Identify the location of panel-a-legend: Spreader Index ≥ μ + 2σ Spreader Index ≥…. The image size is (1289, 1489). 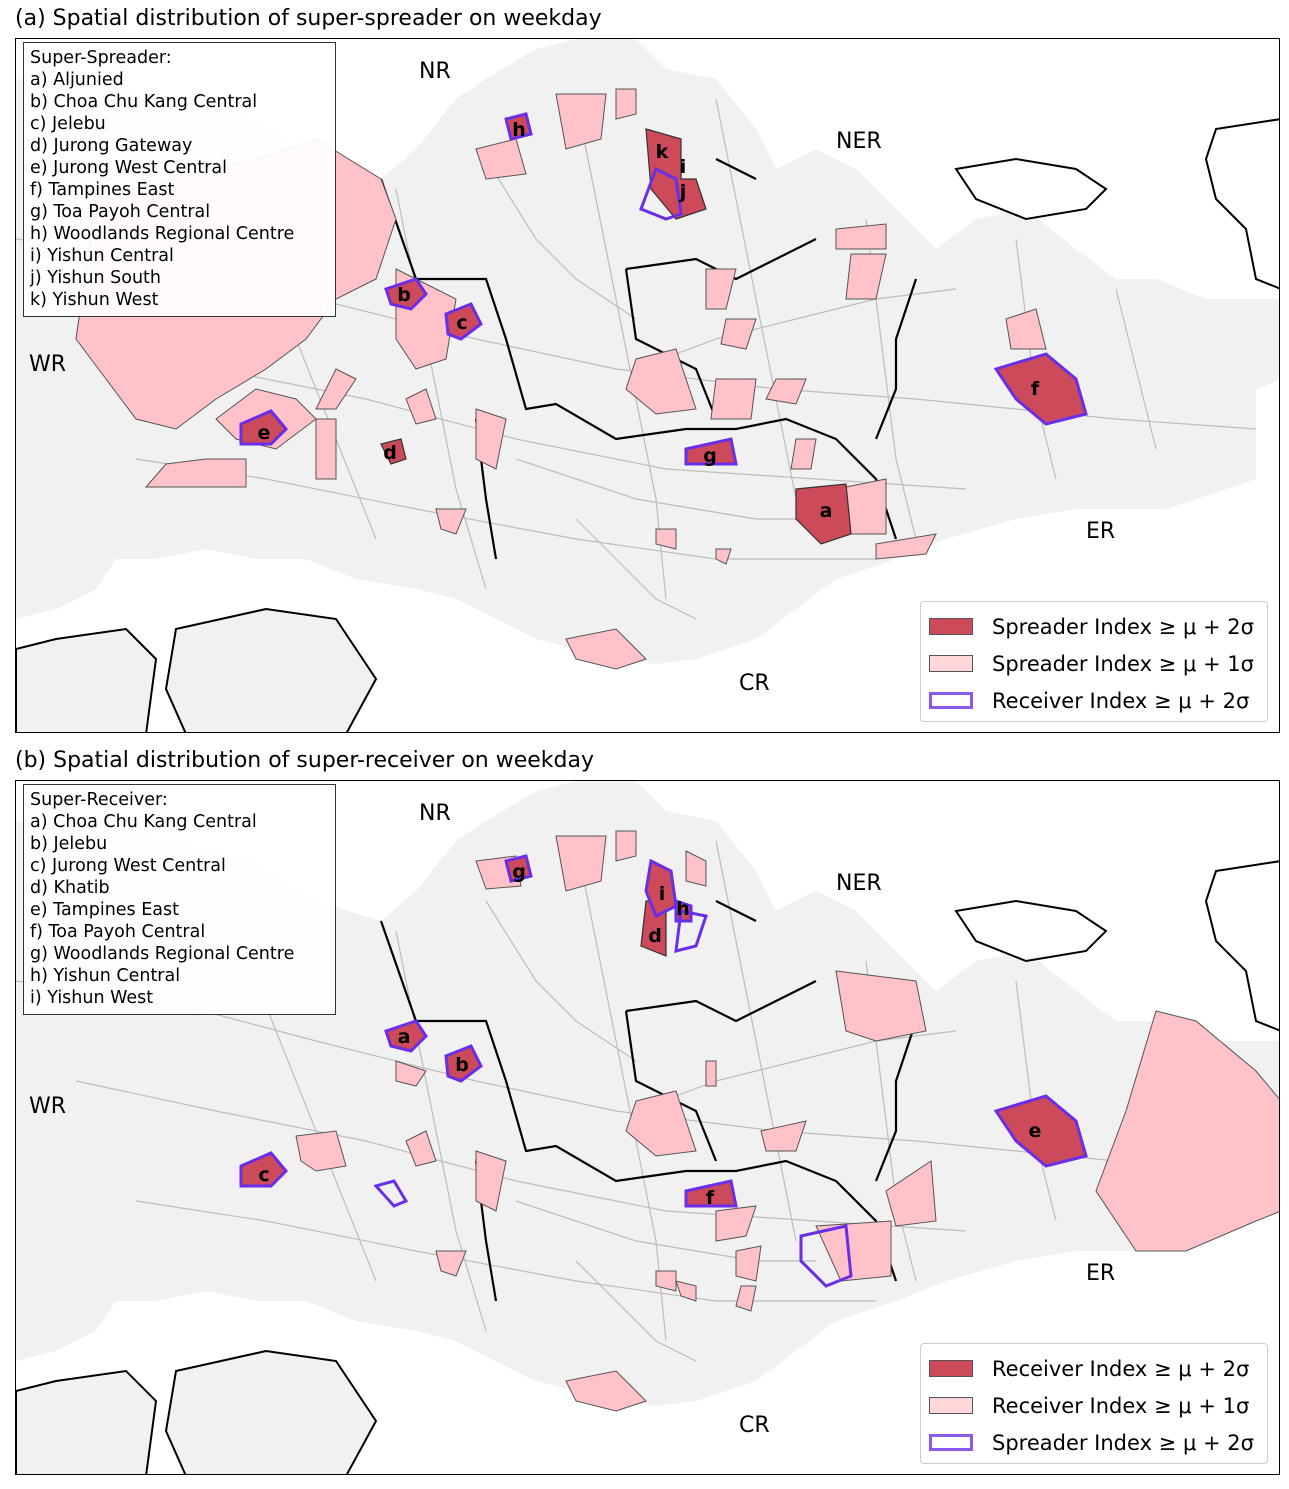
(1094, 661).